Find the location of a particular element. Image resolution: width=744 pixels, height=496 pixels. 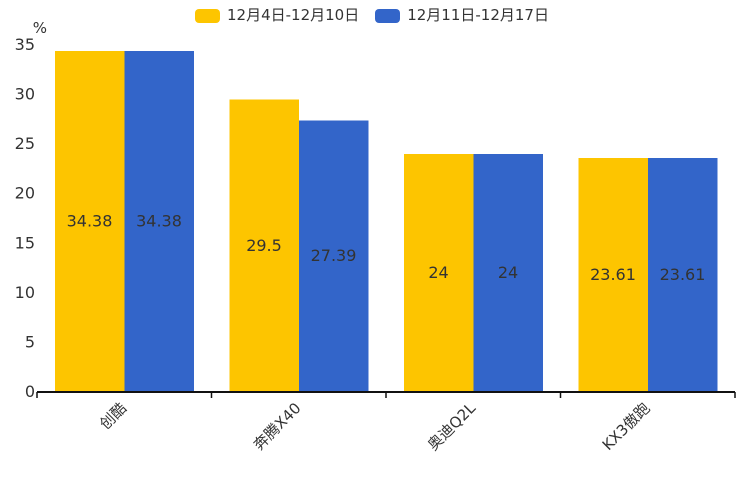

legend-item-week2: 12月11日-12月17日 is located at coordinates (462, 15).